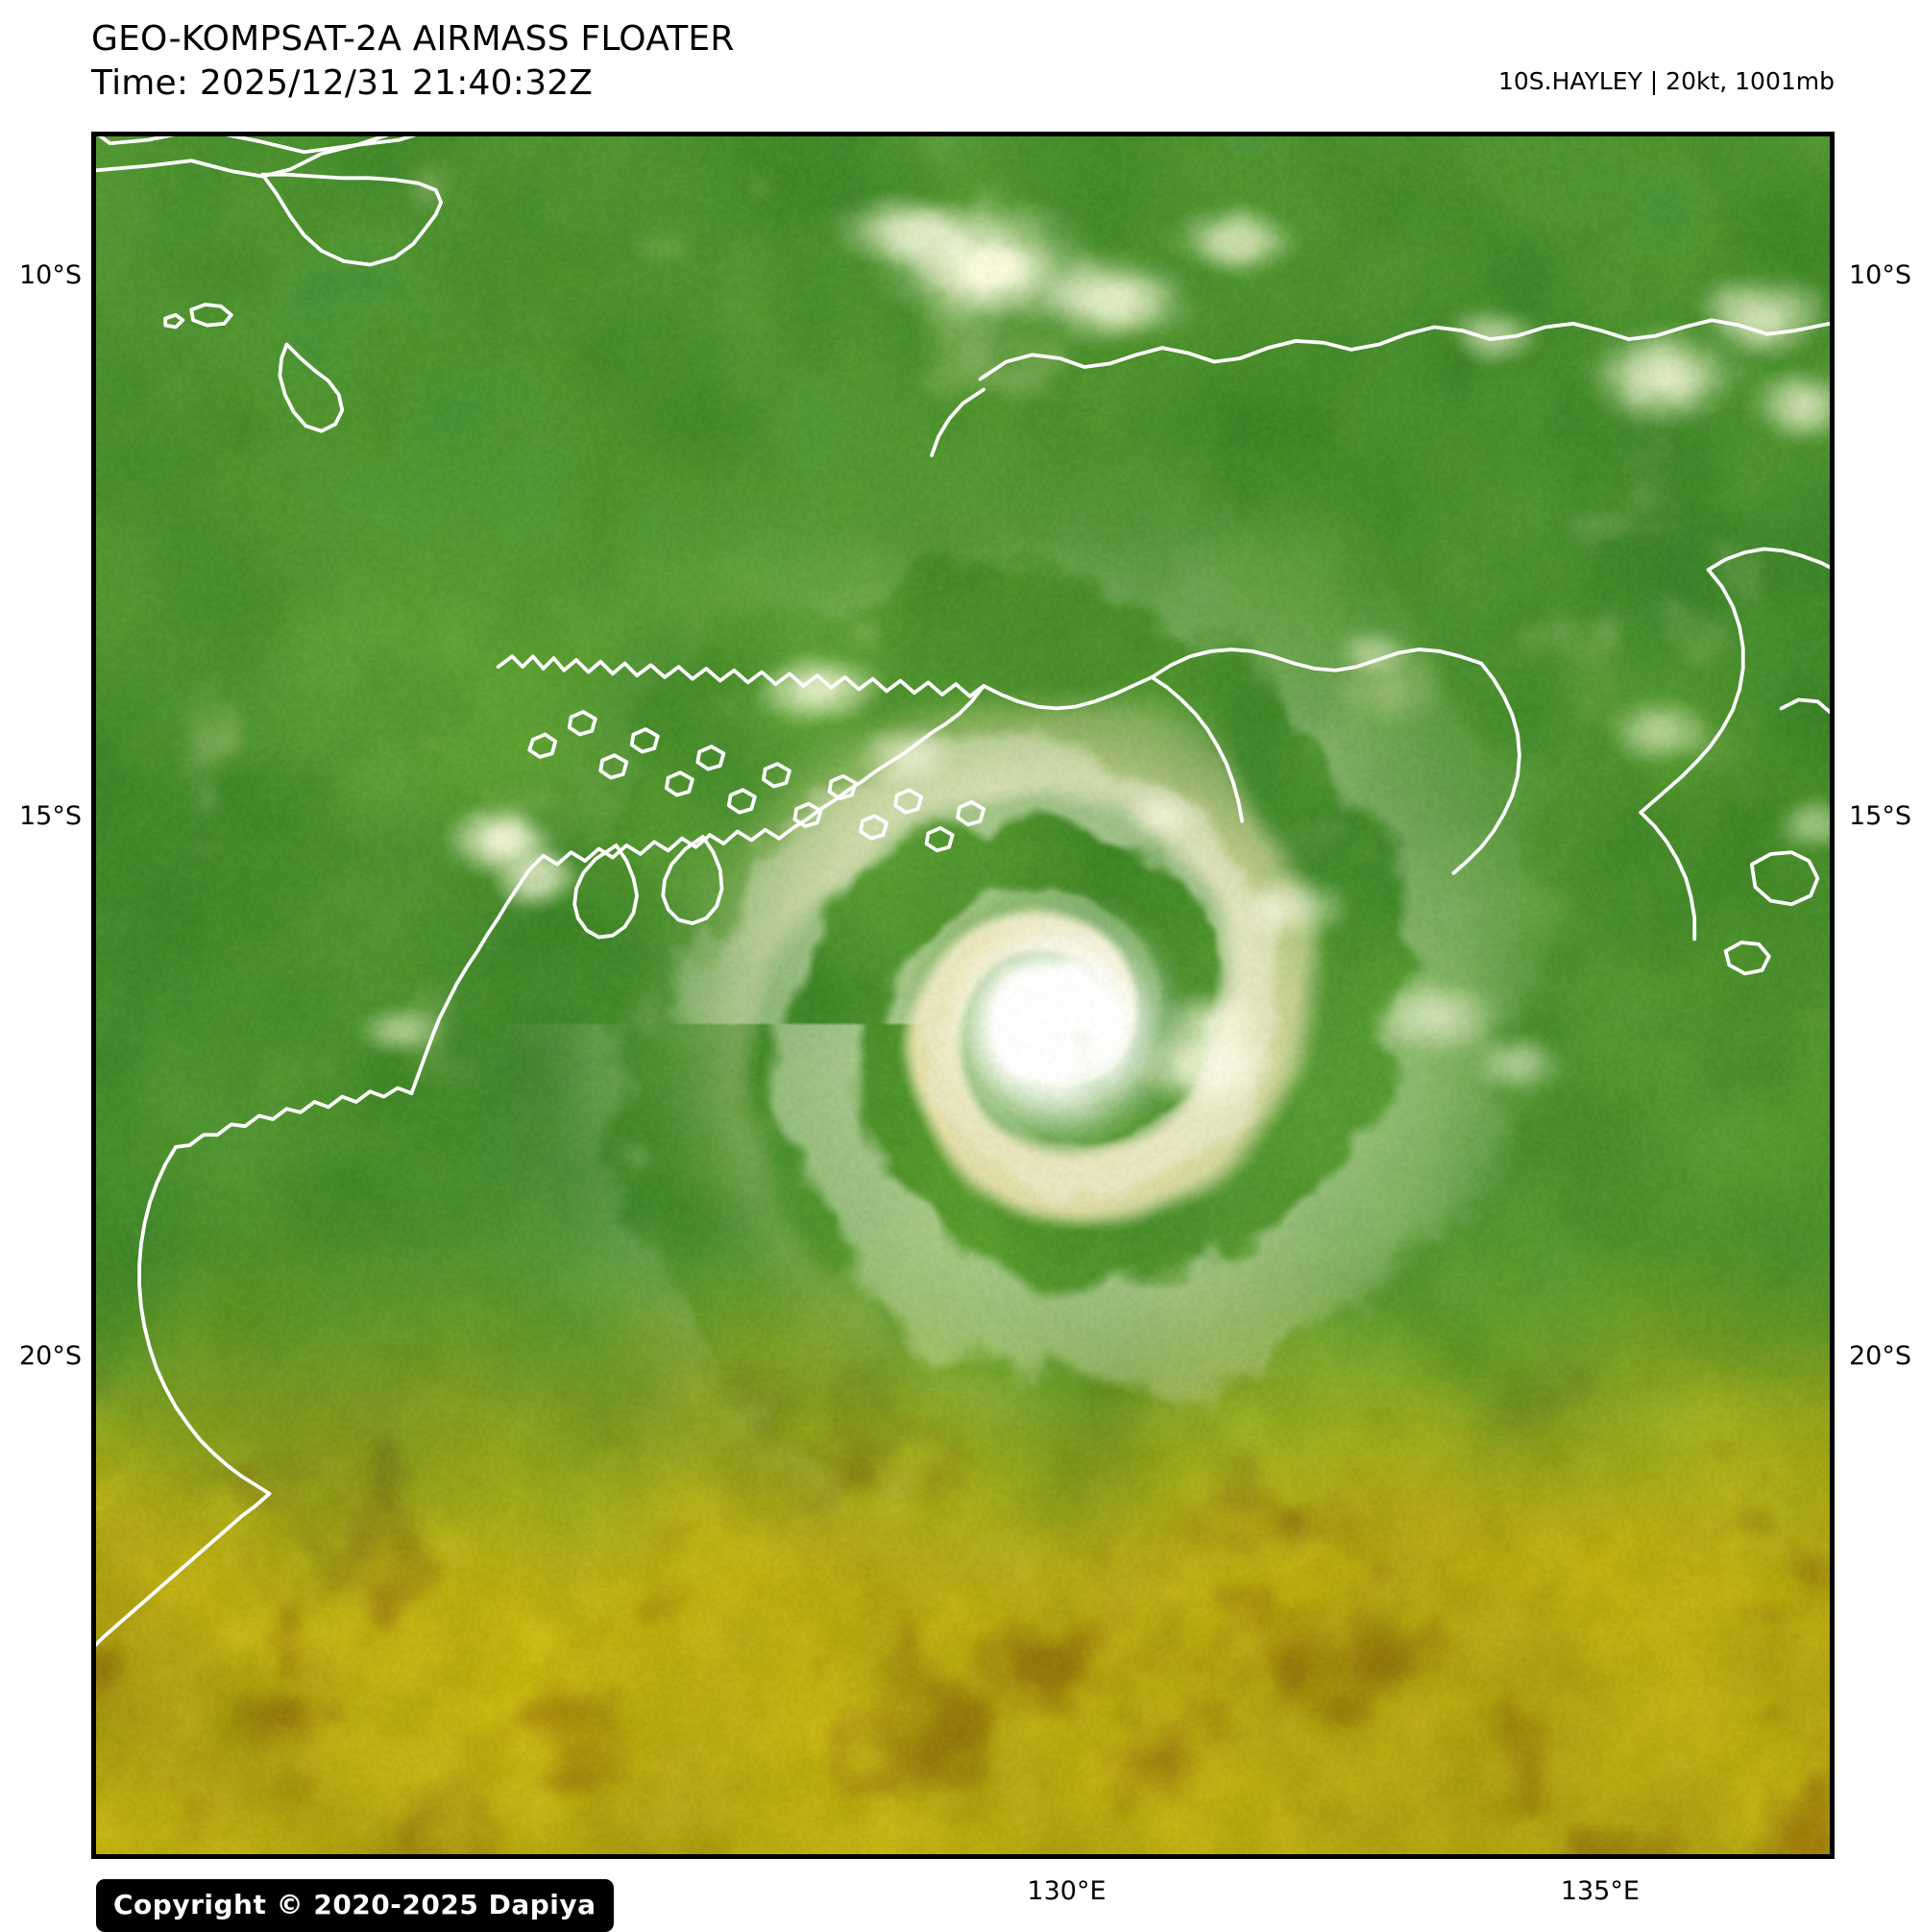 Image resolution: width=1921 pixels, height=1932 pixels. I want to click on lat-tick-label-left: 10°S, so click(50, 274).